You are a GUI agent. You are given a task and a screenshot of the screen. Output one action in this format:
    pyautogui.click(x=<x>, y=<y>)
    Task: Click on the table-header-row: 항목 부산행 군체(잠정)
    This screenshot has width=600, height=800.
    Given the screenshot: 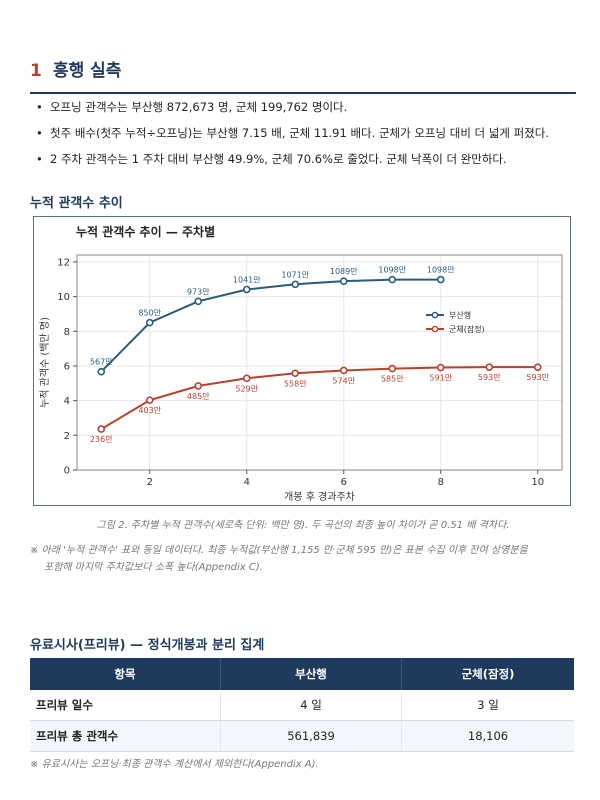 What is the action you would take?
    pyautogui.click(x=302, y=674)
    